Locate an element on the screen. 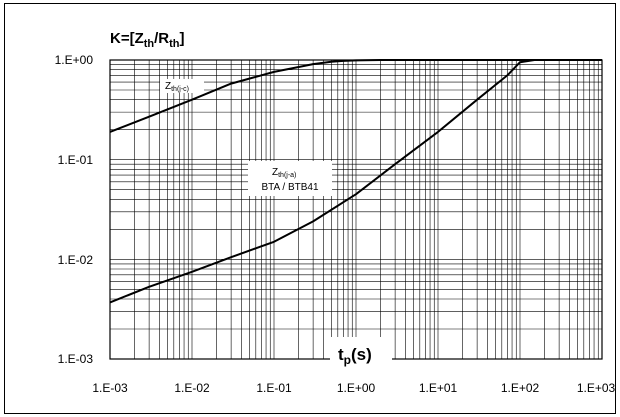 The width and height of the screenshot is (620, 417). x-axis-label-box is located at coordinates (361, 352).